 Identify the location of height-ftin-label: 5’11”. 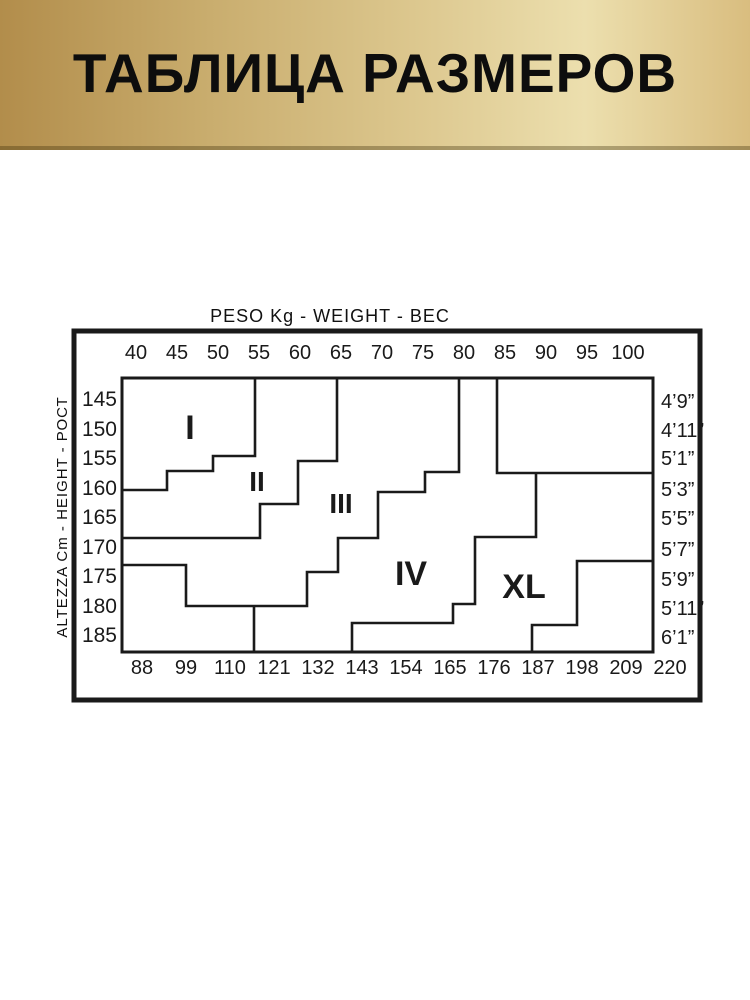
(682, 609).